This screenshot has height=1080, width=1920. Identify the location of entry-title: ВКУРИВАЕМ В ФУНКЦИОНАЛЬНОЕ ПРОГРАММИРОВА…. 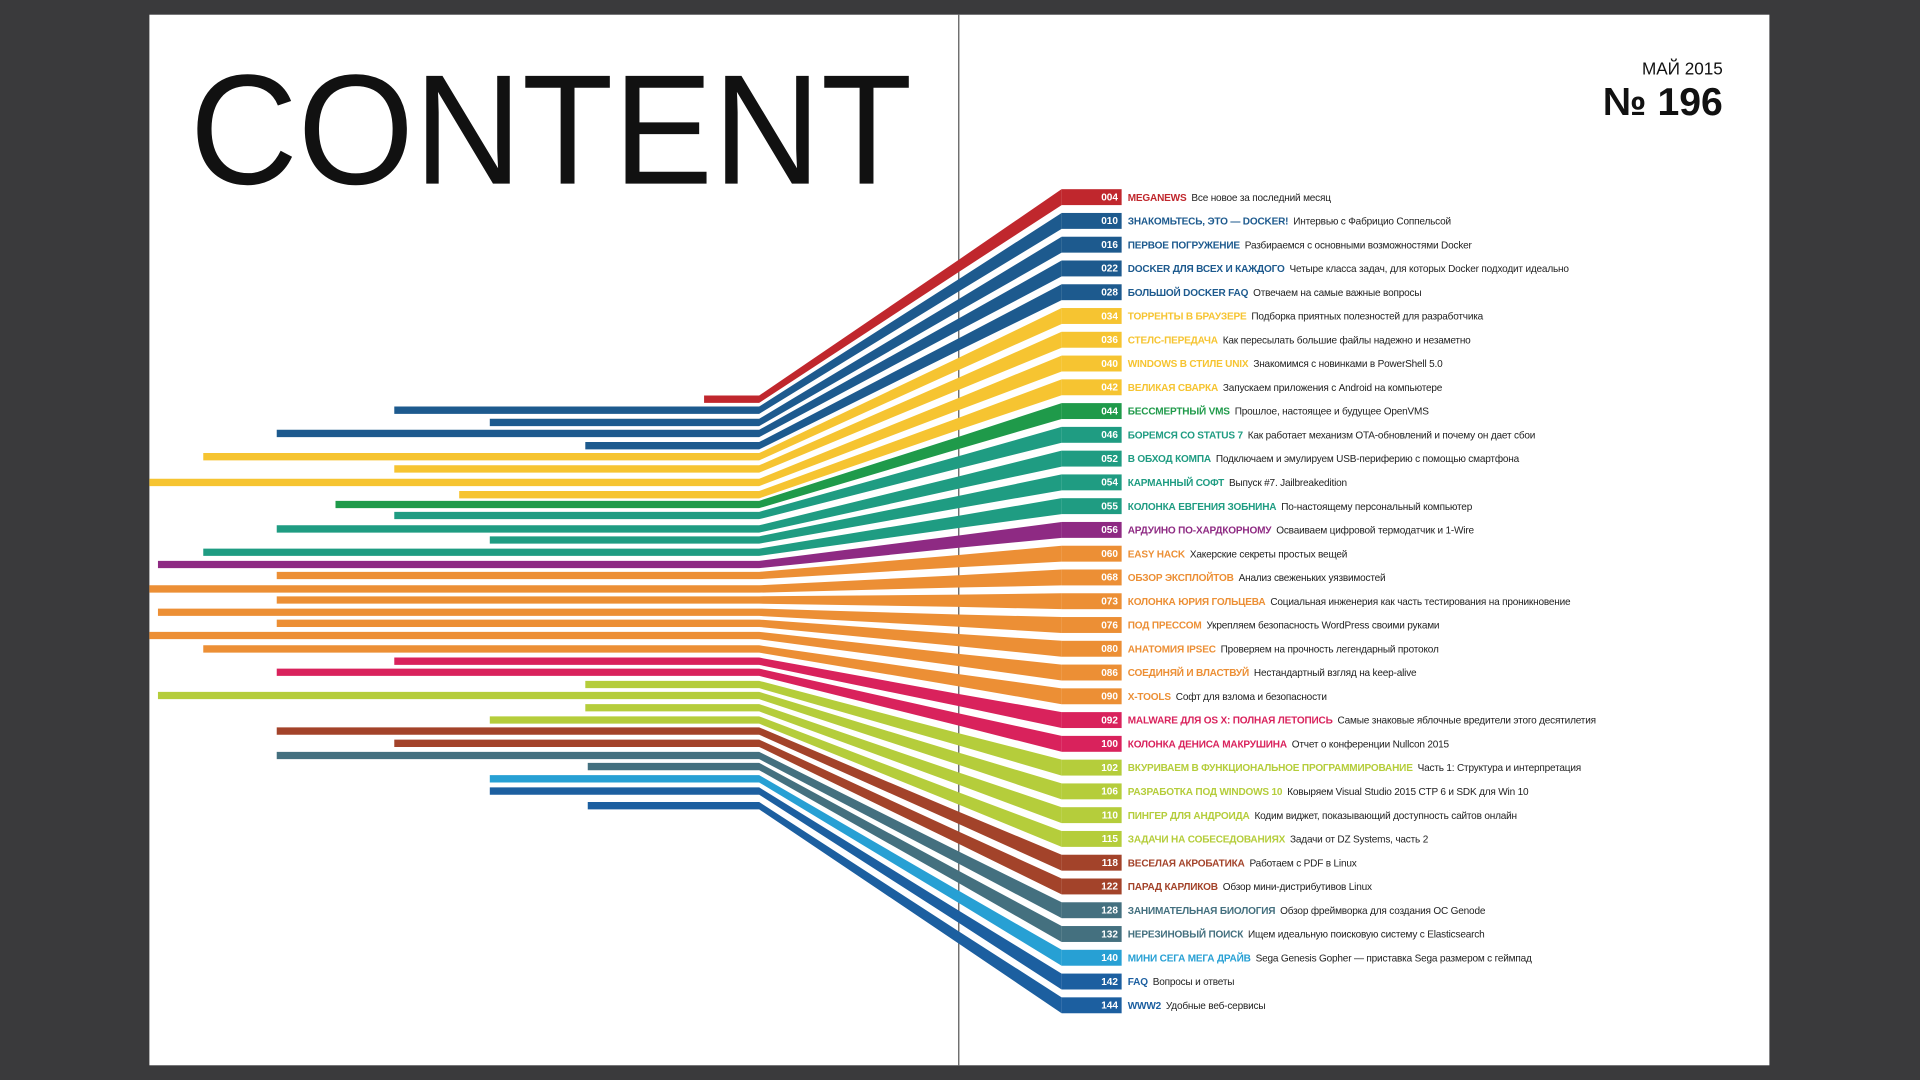
(1270, 768).